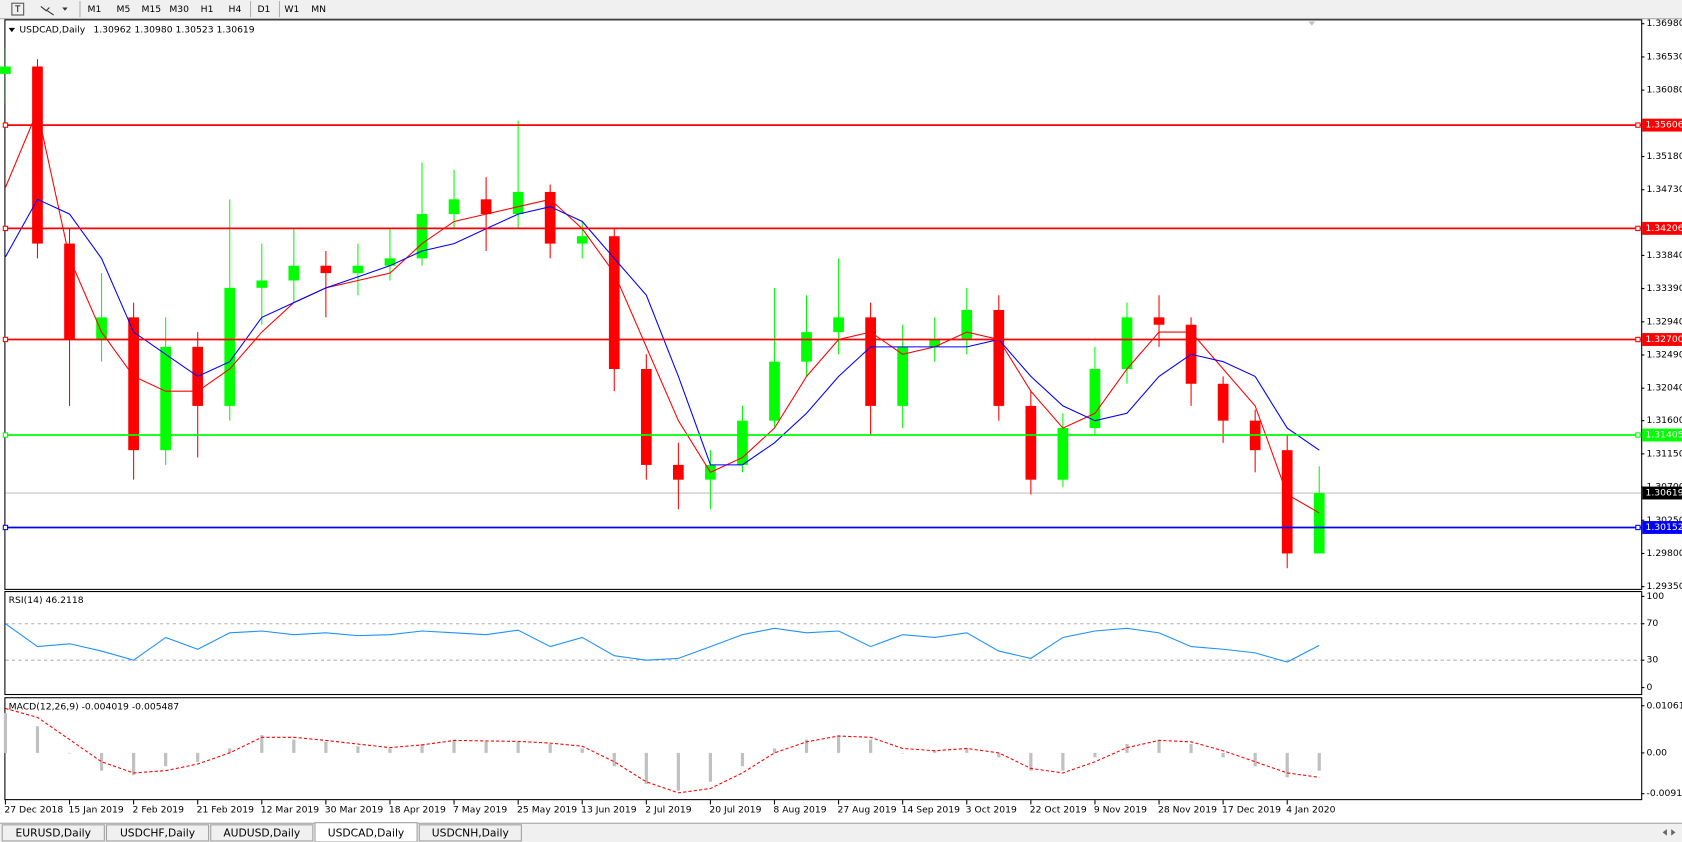  I want to click on x-tick-label: 27 Aug 2019, so click(867, 809).